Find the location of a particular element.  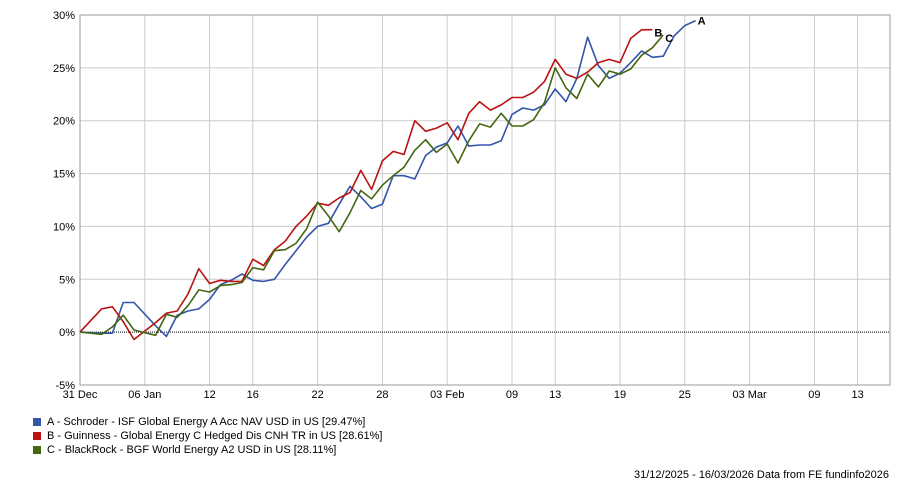

end-label-layer: A B C is located at coordinates (679, 30).